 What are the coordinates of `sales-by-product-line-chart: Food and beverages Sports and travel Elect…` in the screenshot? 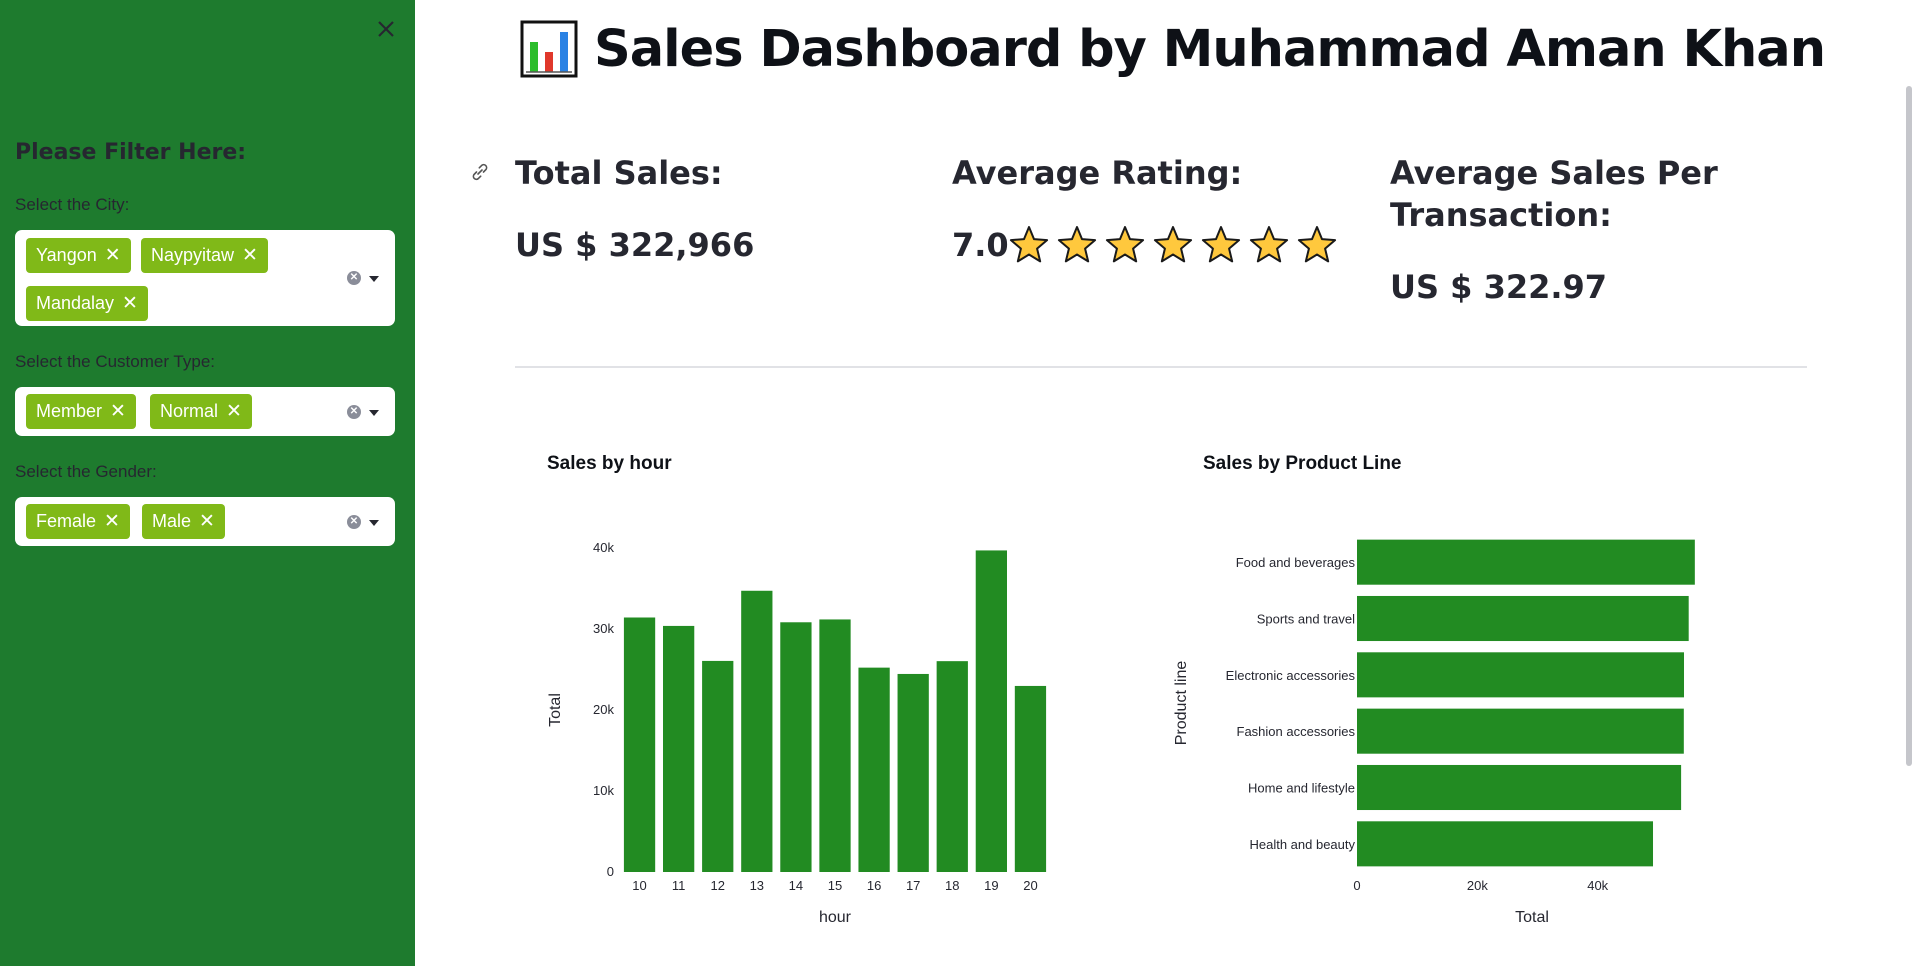 It's located at (1440, 730).